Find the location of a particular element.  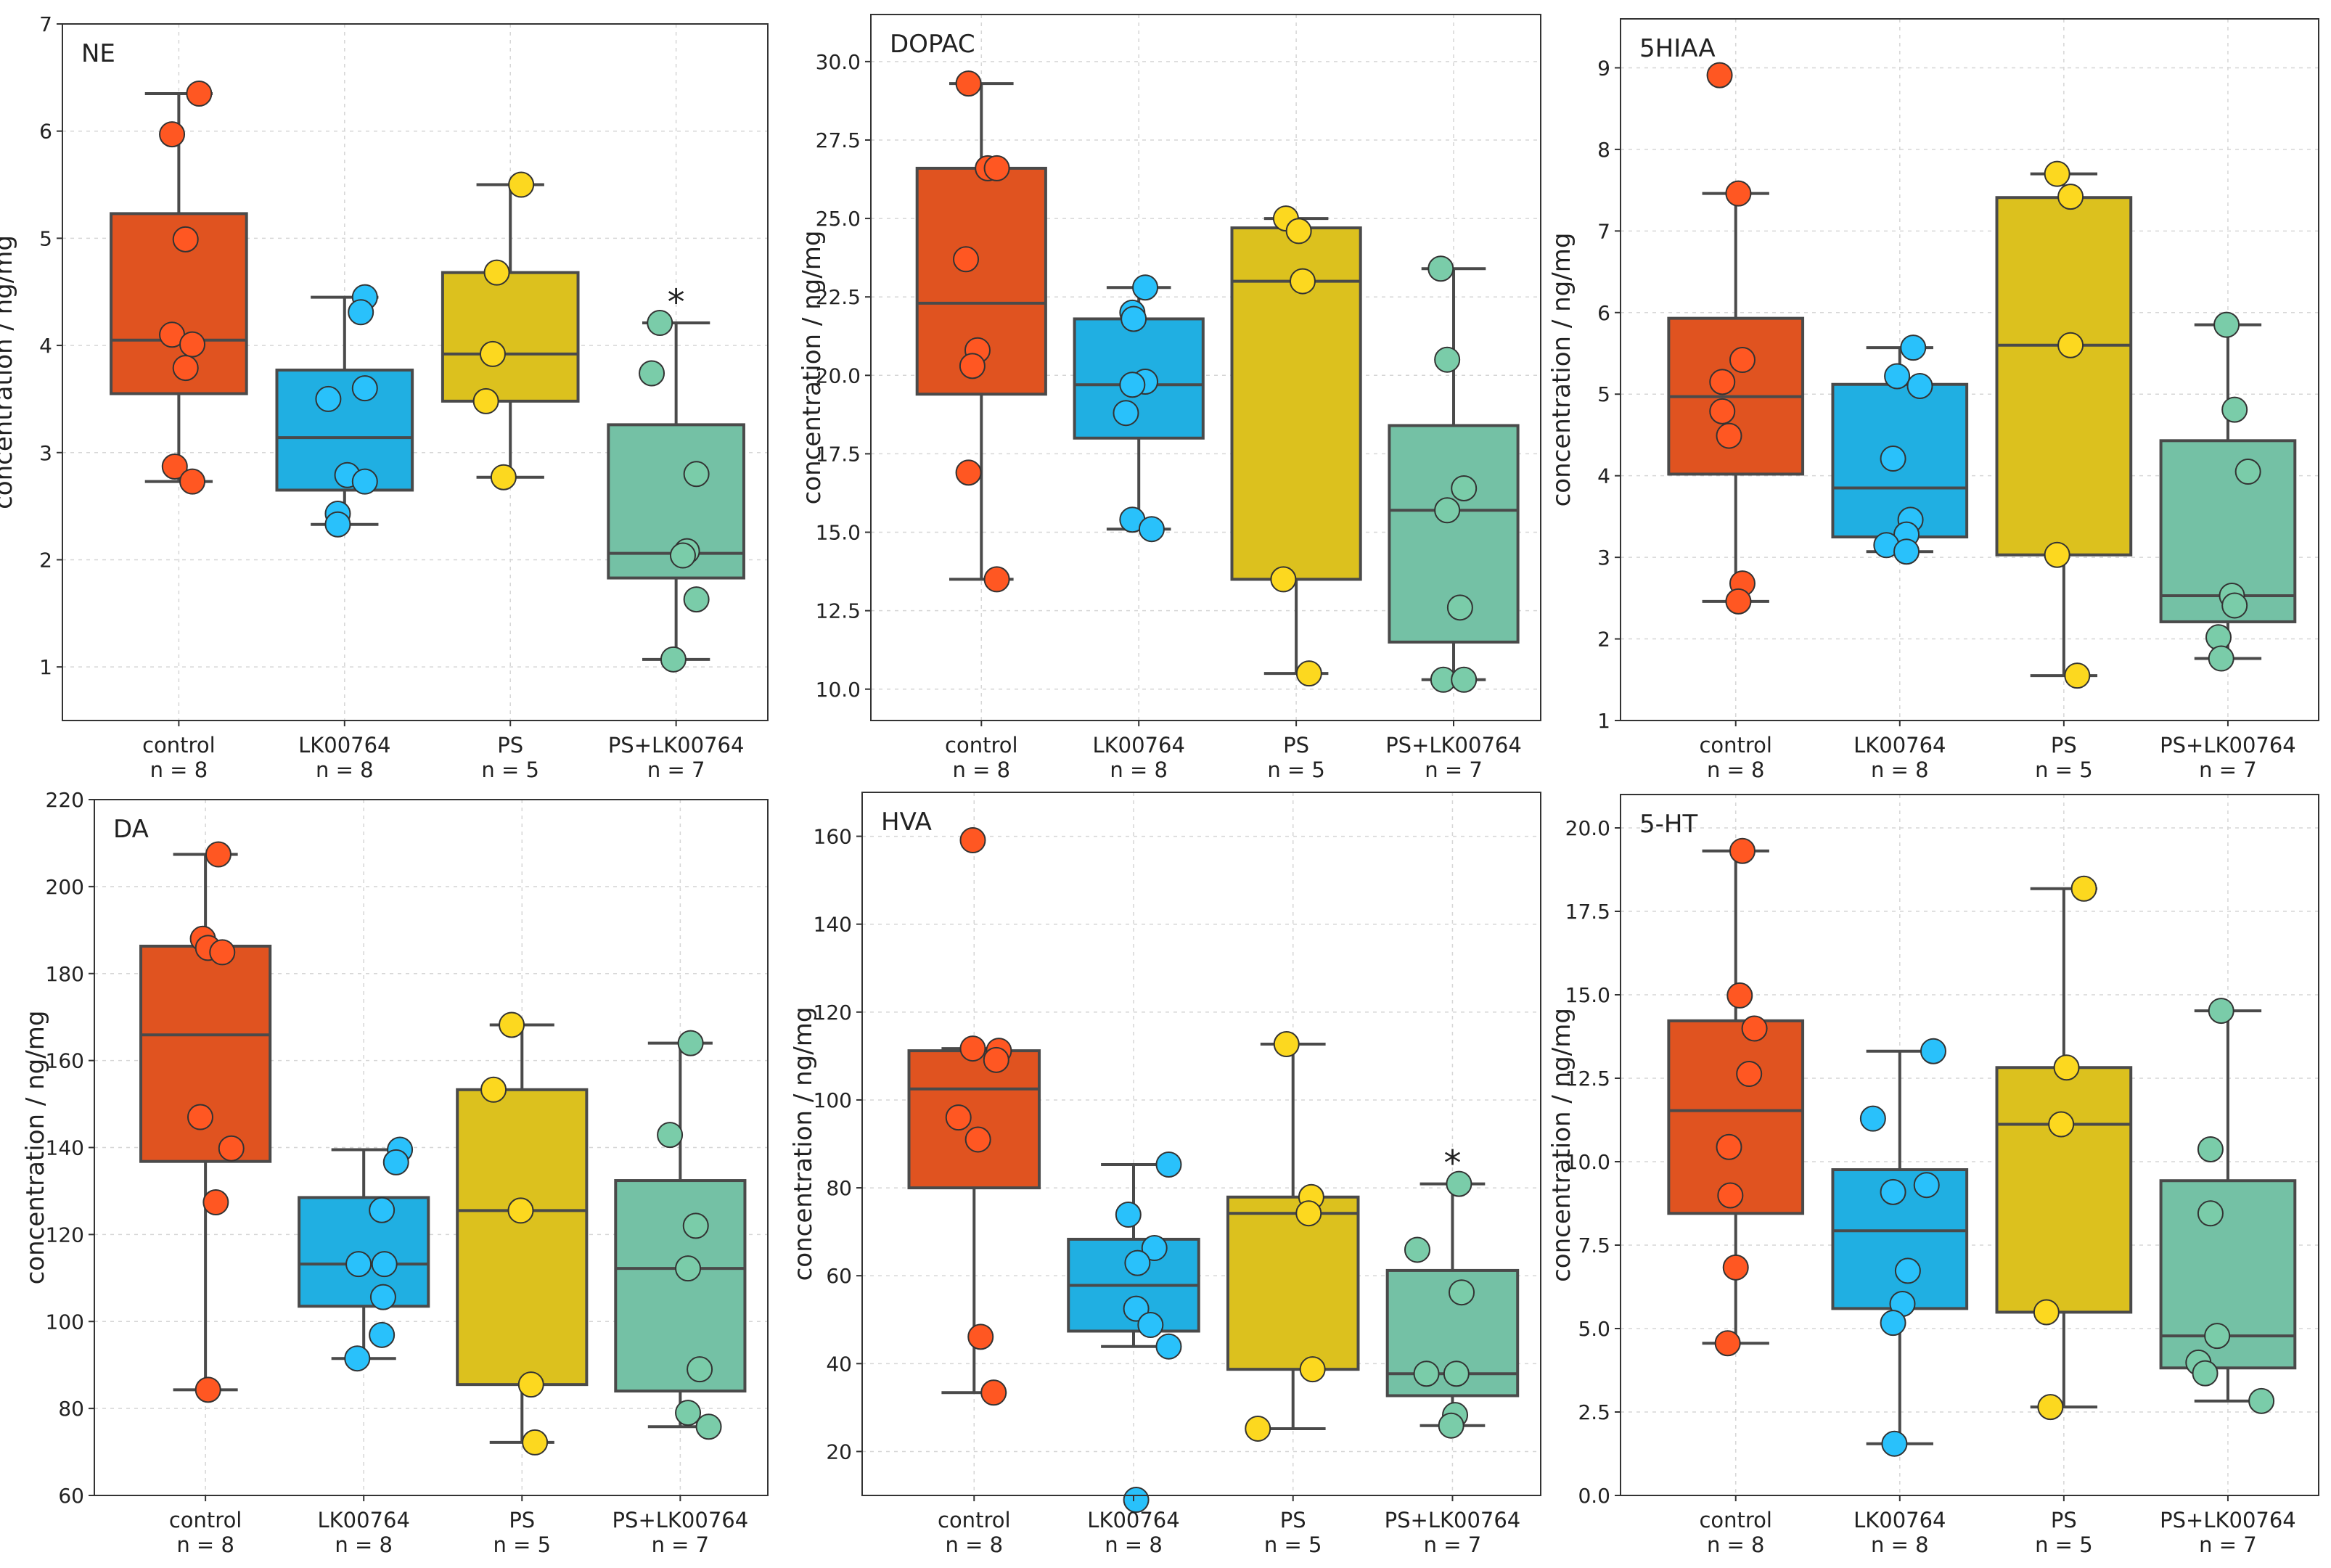

y-tick-label: 9 is located at coordinates (1603, 68).